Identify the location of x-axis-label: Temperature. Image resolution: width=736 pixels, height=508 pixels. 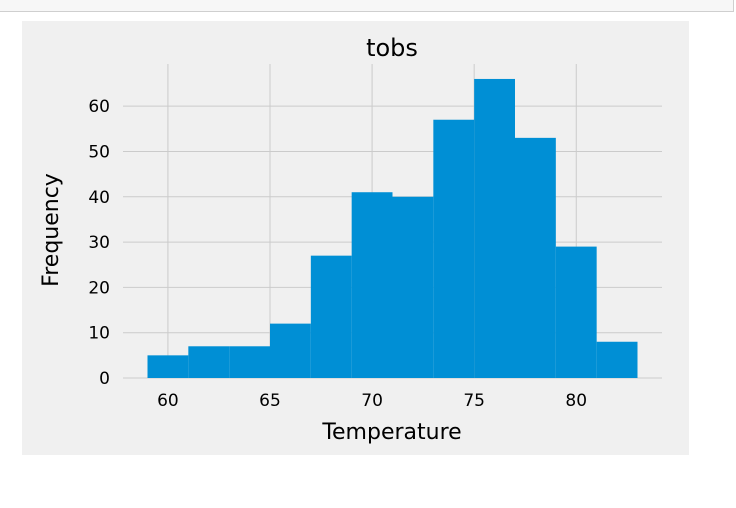
(391, 432).